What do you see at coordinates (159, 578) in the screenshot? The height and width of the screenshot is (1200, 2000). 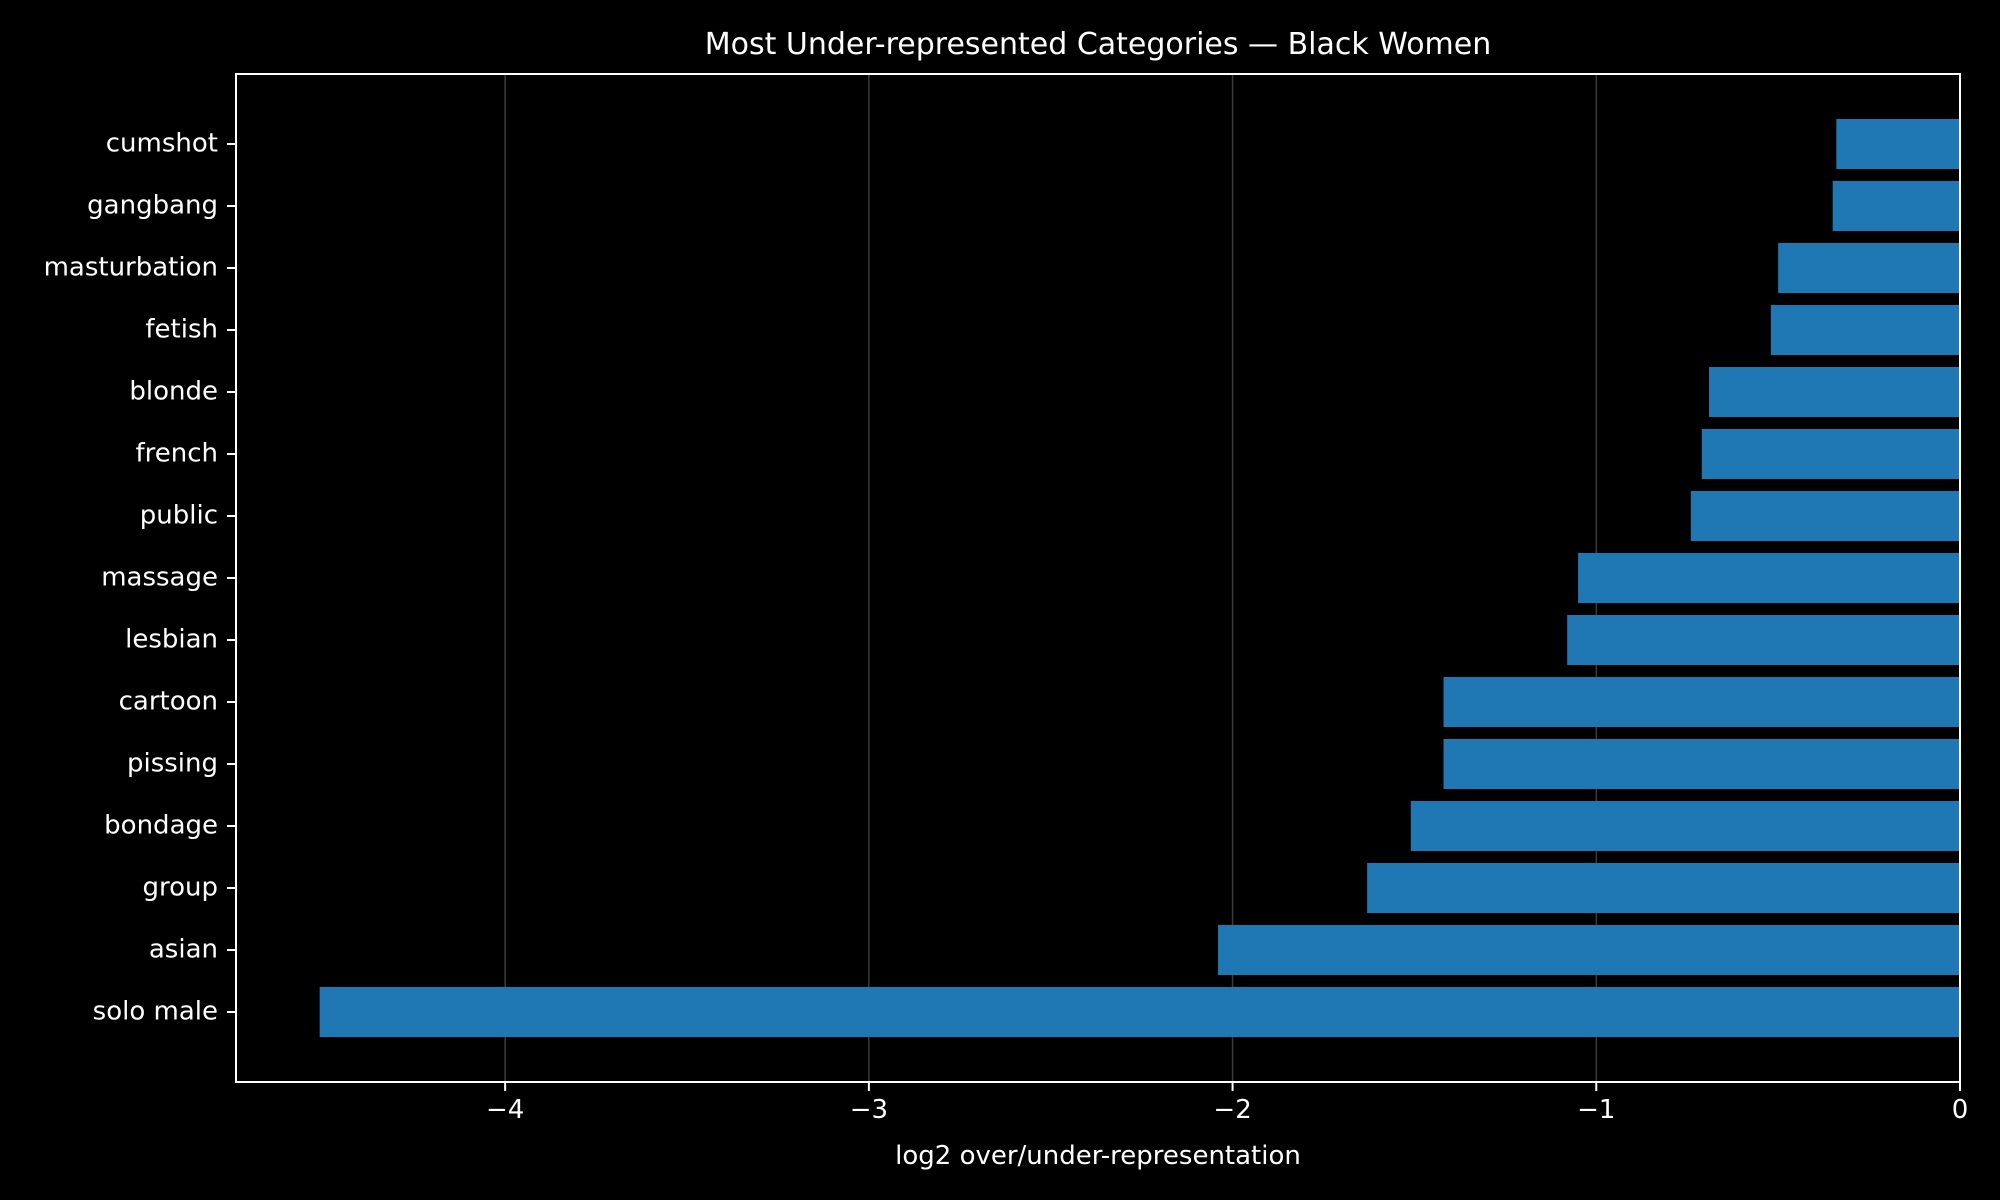 I see `y-tick-label: massage` at bounding box center [159, 578].